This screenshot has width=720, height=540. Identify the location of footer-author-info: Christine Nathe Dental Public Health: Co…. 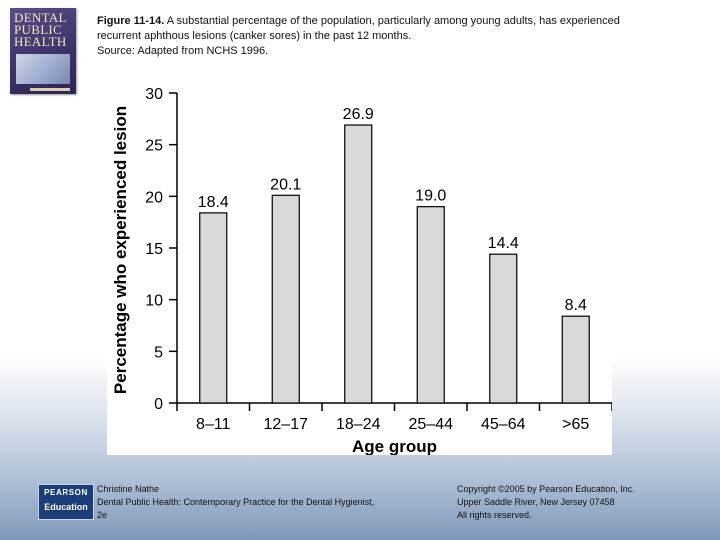
(262, 502).